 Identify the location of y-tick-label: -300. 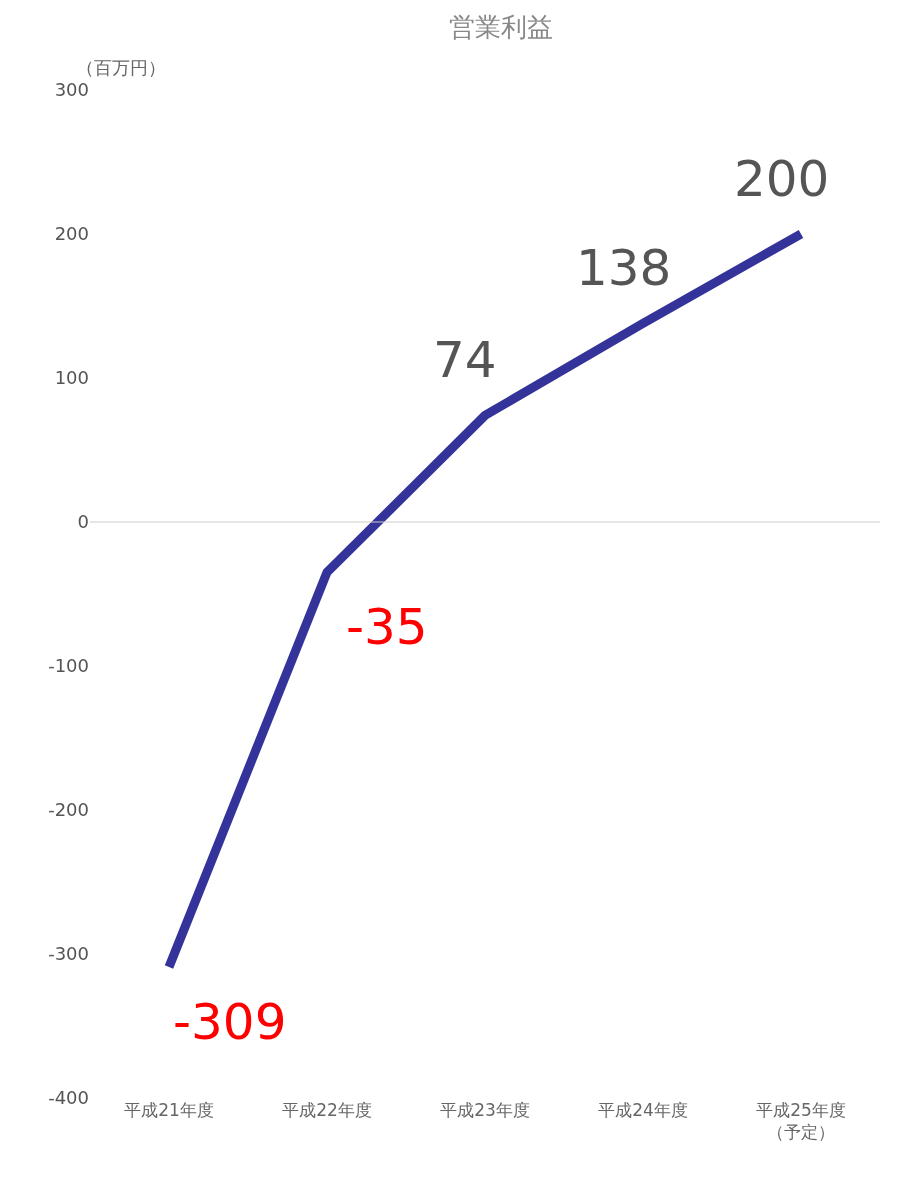
(68, 954).